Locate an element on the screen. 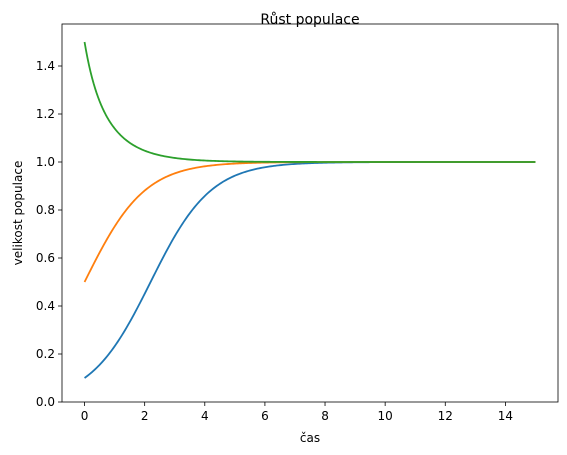 Image resolution: width=567 pixels, height=455 pixels. y-tick-label: 1.4 is located at coordinates (45, 66).